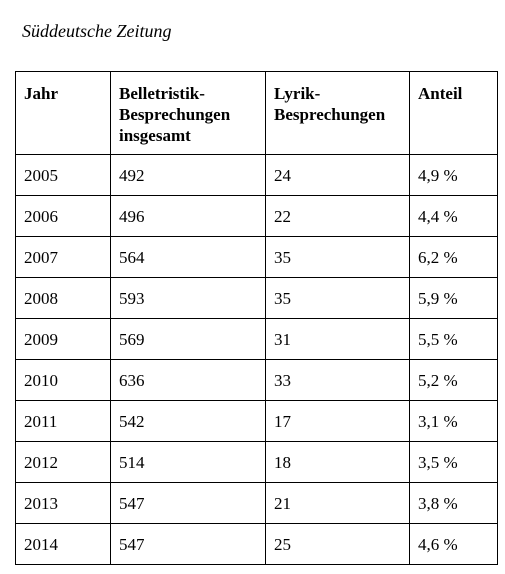 This screenshot has width=505, height=574. I want to click on cell-belletristik: 564, so click(188, 257).